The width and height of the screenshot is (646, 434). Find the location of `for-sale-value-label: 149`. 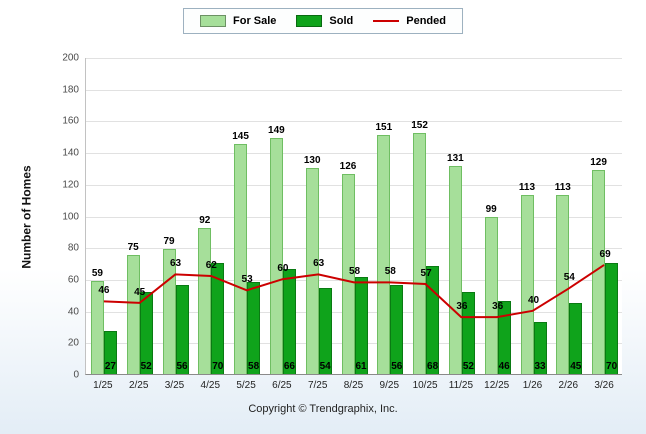

for-sale-value-label: 149 is located at coordinates (276, 130).